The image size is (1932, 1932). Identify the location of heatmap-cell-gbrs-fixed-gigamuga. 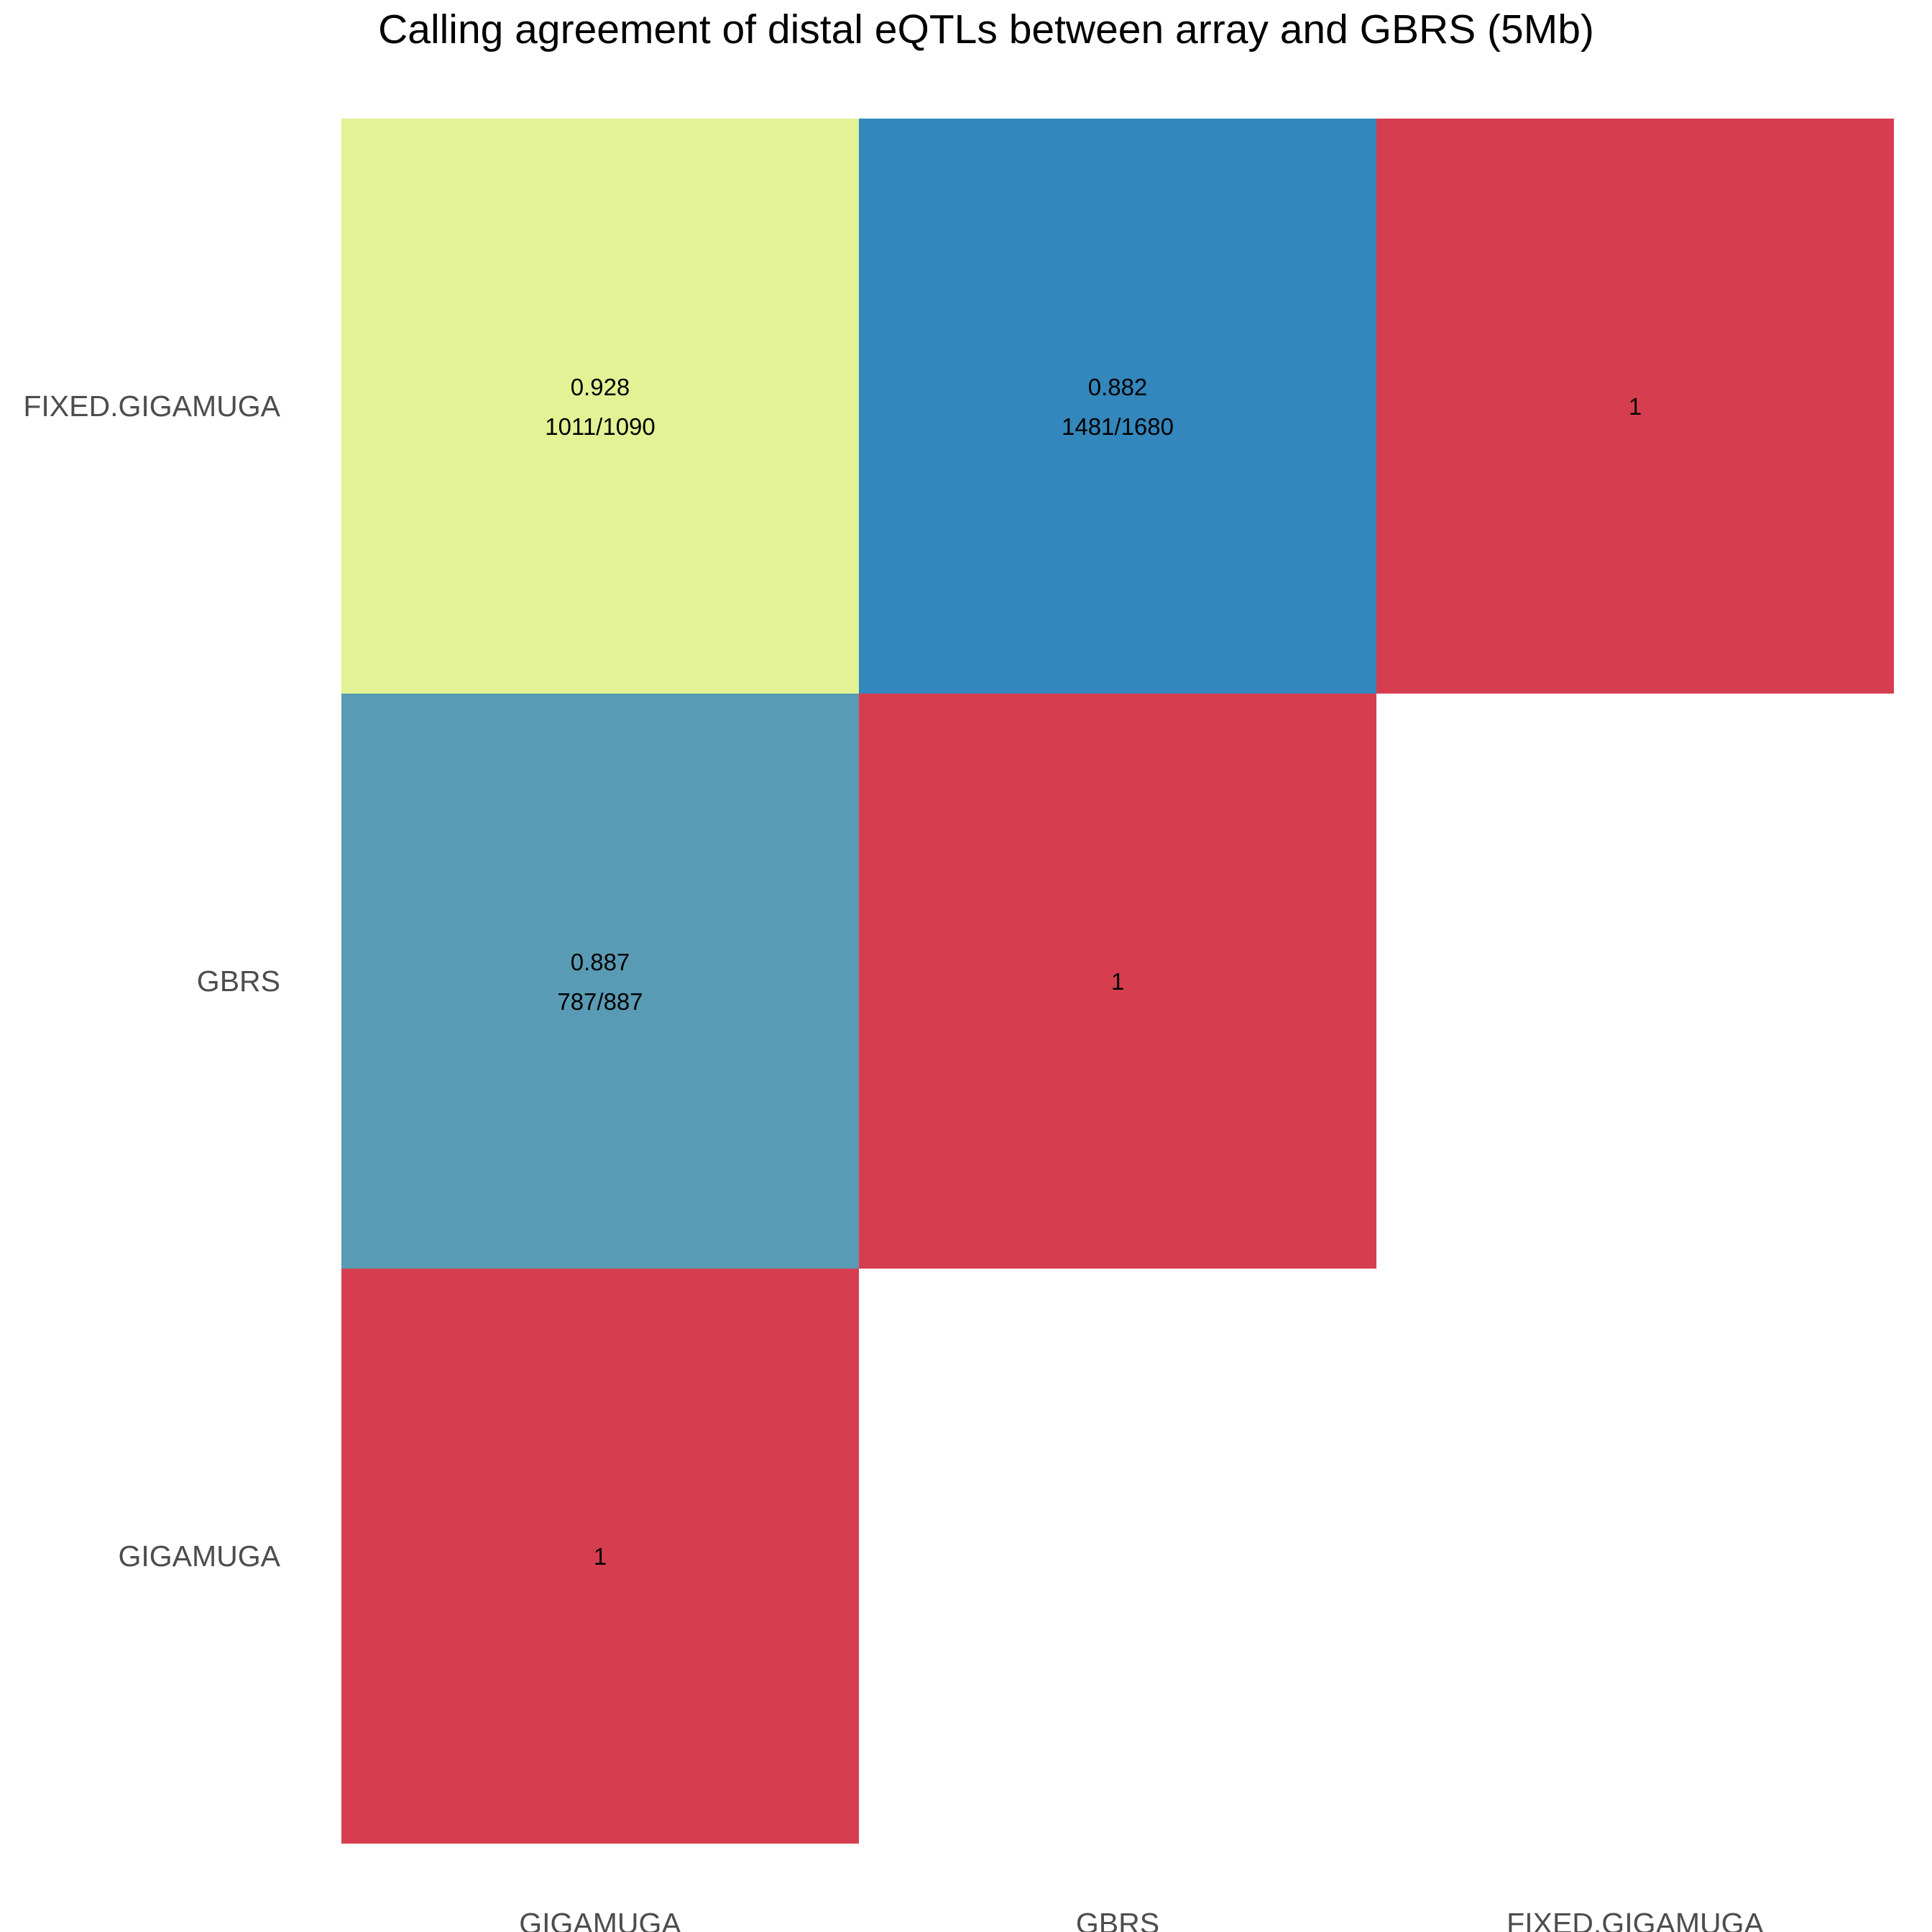
(1117, 406).